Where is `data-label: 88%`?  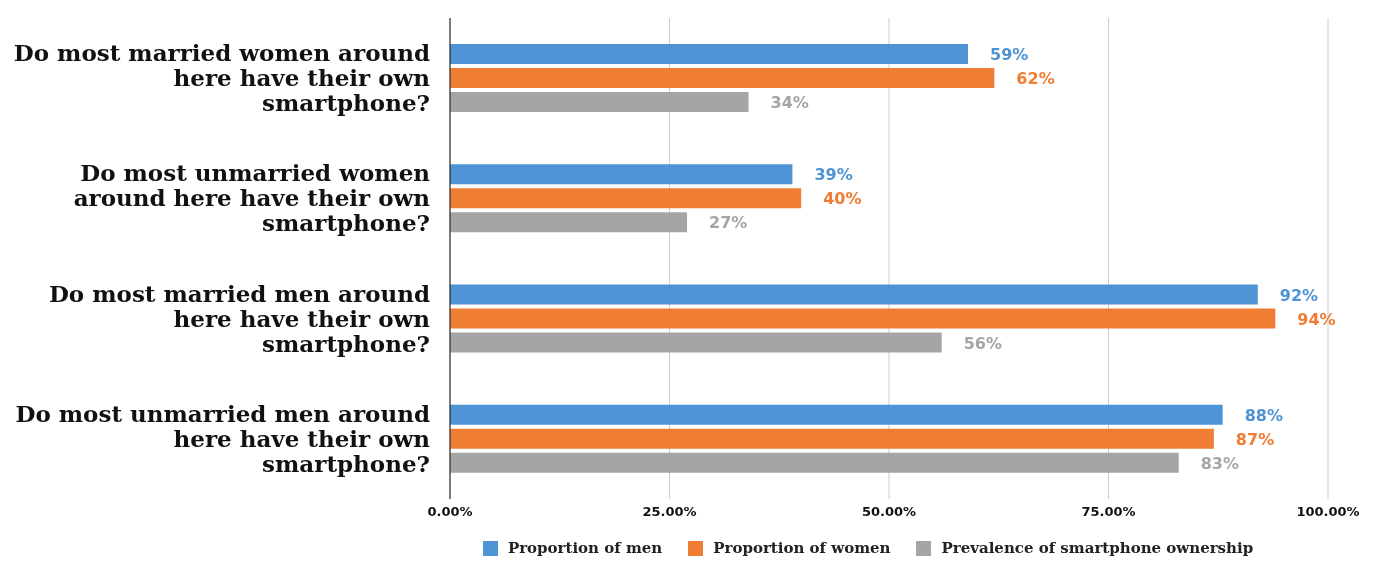
data-label: 88% is located at coordinates (1263, 415).